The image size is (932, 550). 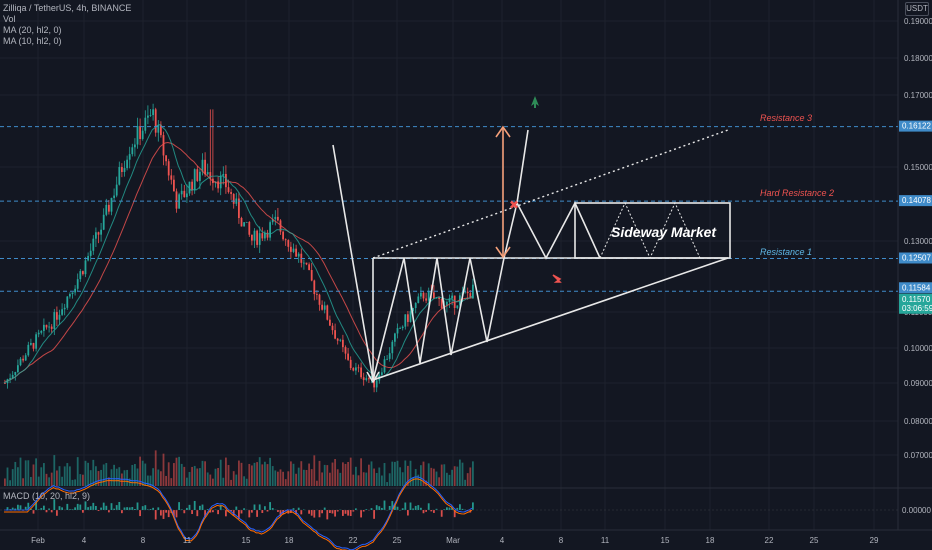 I want to click on time-tick-label: 15, so click(x=246, y=540).